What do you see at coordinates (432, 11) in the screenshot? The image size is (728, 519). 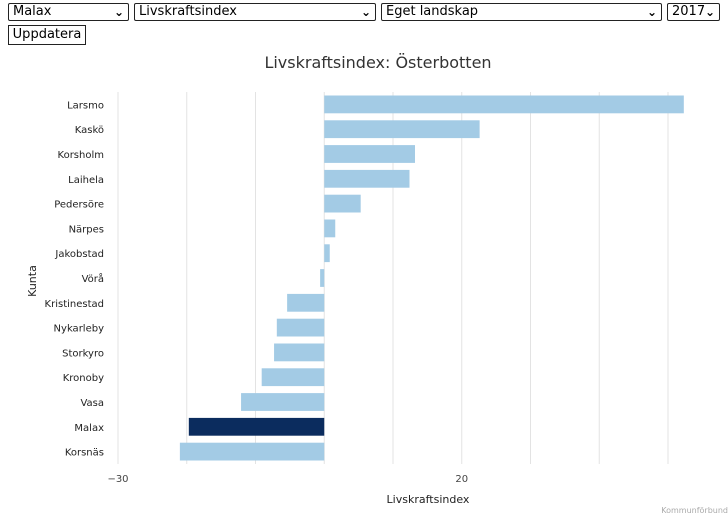 I see `region-select-value: Eget landskap` at bounding box center [432, 11].